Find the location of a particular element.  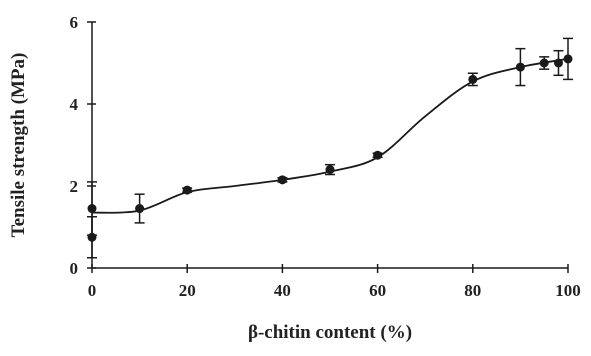

x-tick-label: 80 is located at coordinates (472, 290).